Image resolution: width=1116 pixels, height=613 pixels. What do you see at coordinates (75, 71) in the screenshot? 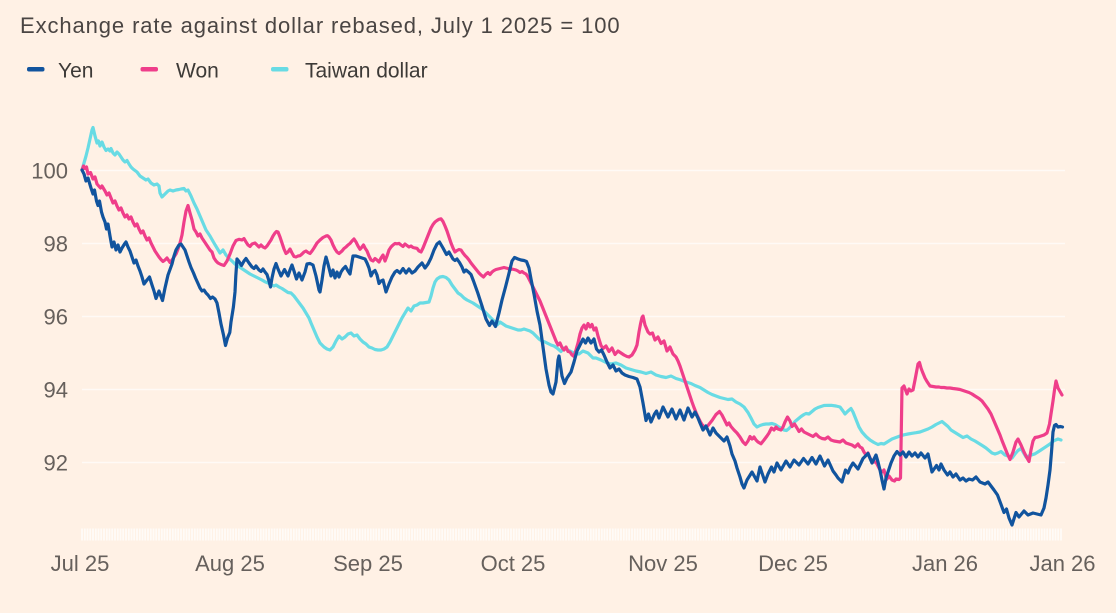
I see `svg-text: Yen` at bounding box center [75, 71].